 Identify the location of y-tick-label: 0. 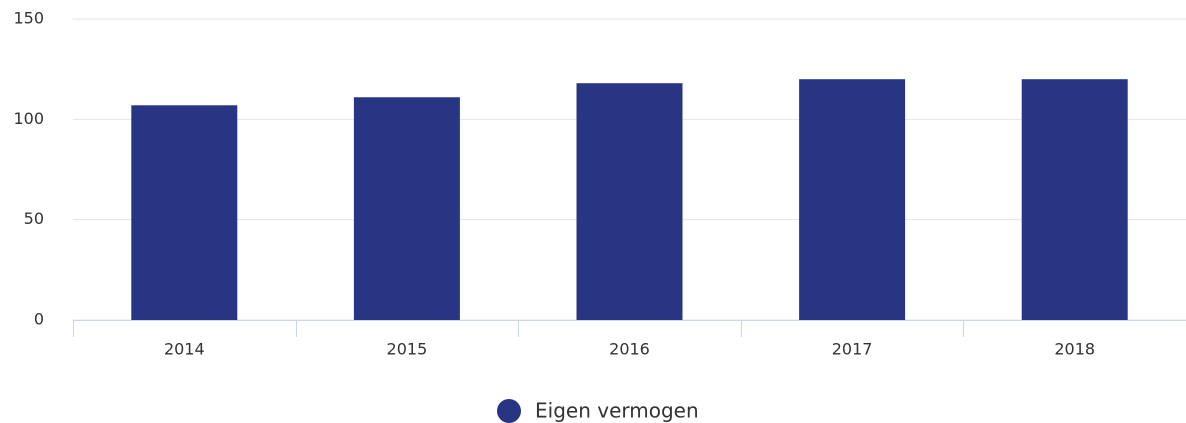
(39, 319).